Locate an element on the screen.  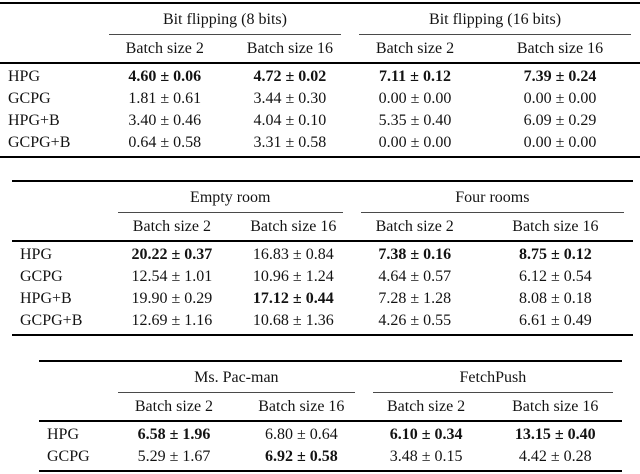
value-cell: 6.92 ± 0.58 is located at coordinates (301, 456).